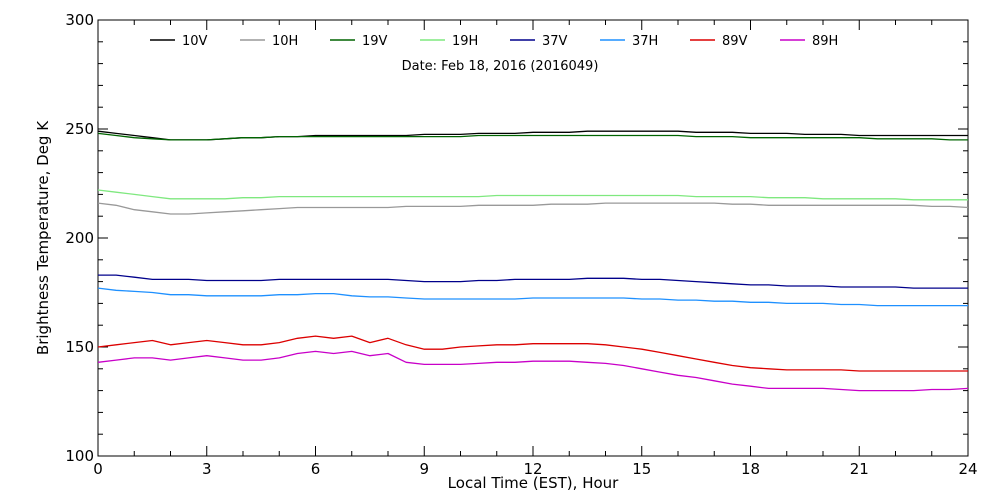 The width and height of the screenshot is (1000, 500). What do you see at coordinates (494, 41) in the screenshot?
I see `legend: 10V 10H 19V 19H 37V 37H 89V 89H` at bounding box center [494, 41].